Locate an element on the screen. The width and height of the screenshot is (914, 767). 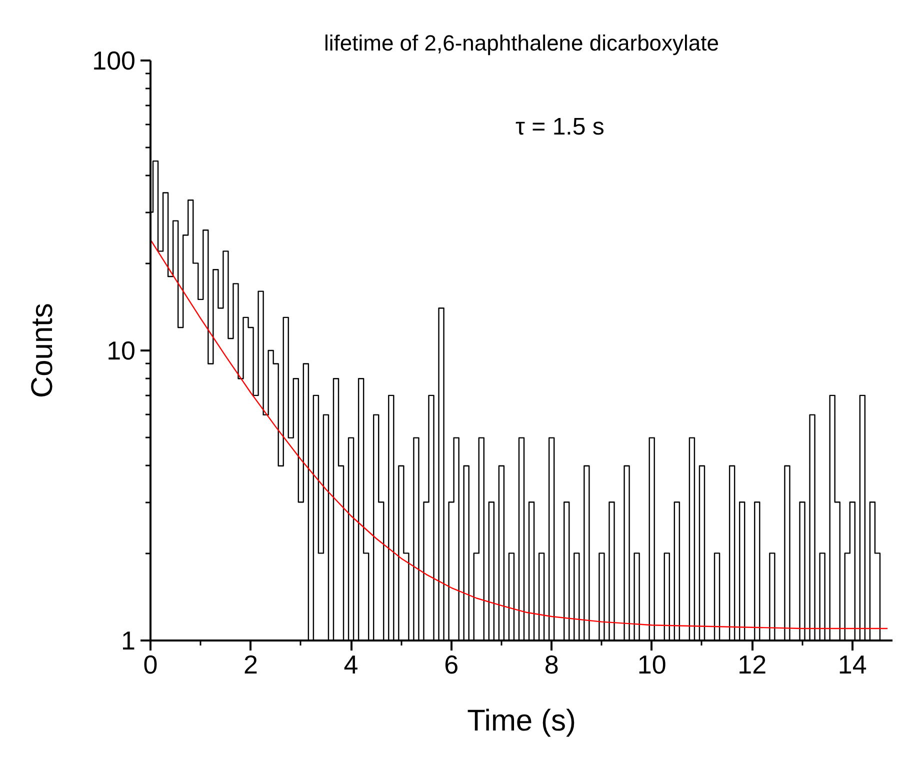
x-tick-label: 10 is located at coordinates (651, 665).